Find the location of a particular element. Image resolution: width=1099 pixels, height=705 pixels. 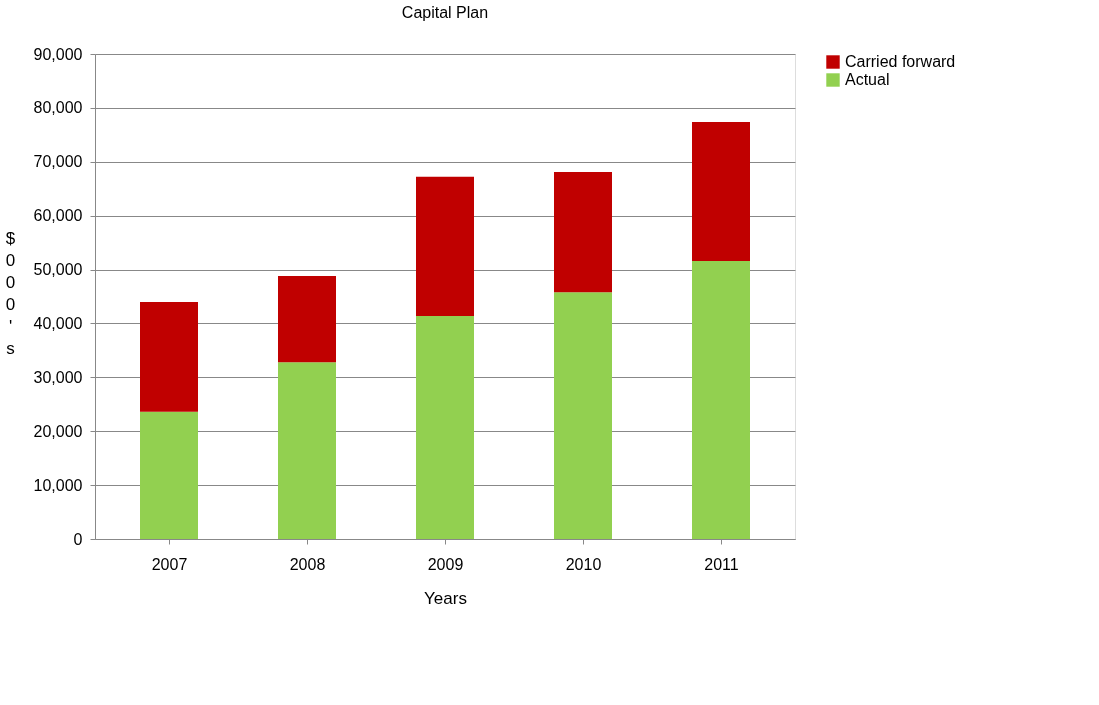

x-axis-title: Years is located at coordinates (445, 598).